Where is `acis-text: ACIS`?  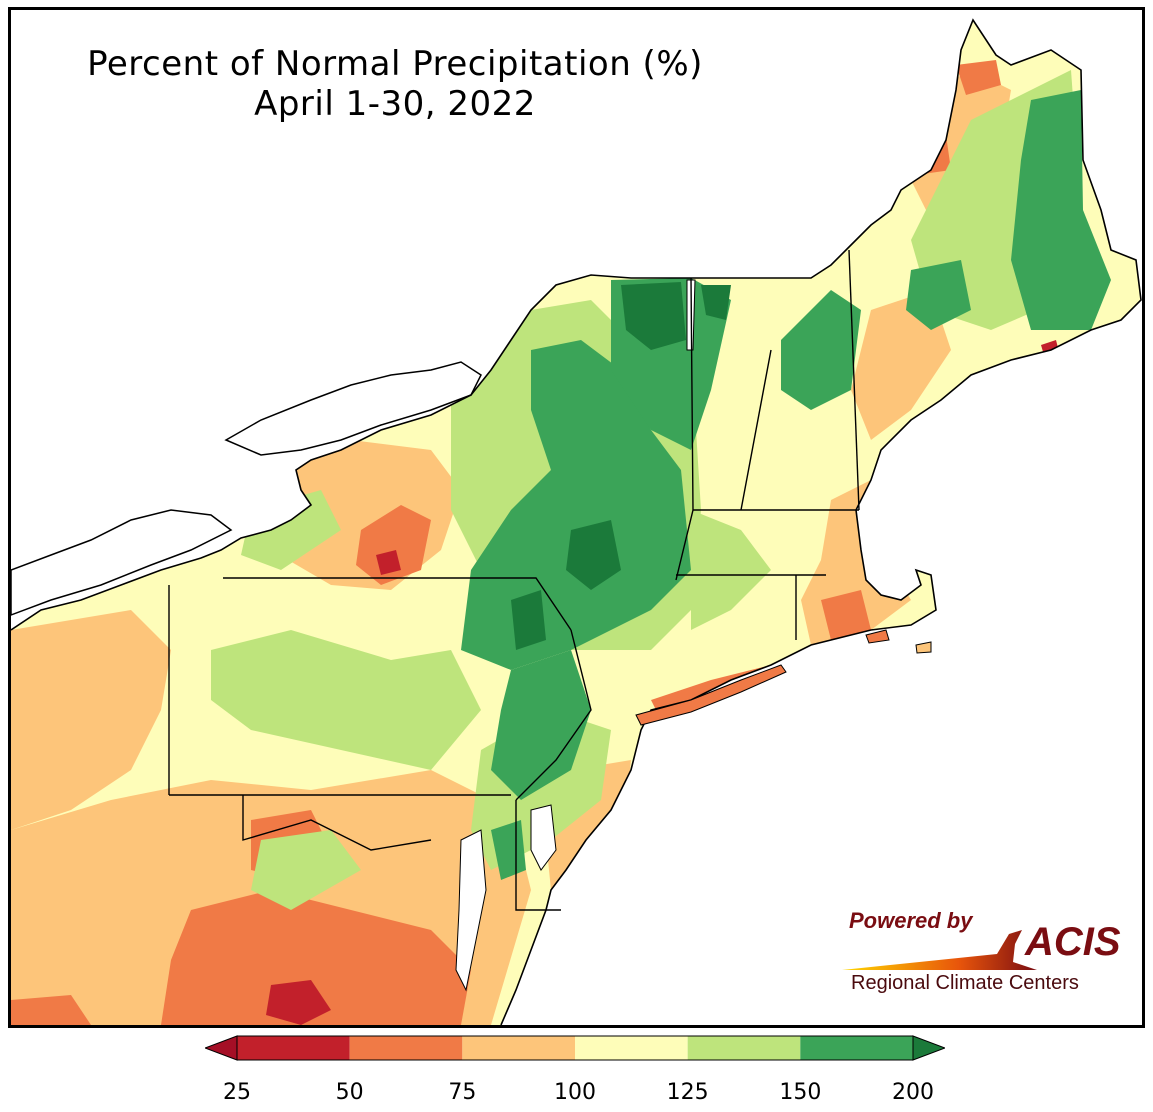 acis-text: ACIS is located at coordinates (1073, 942).